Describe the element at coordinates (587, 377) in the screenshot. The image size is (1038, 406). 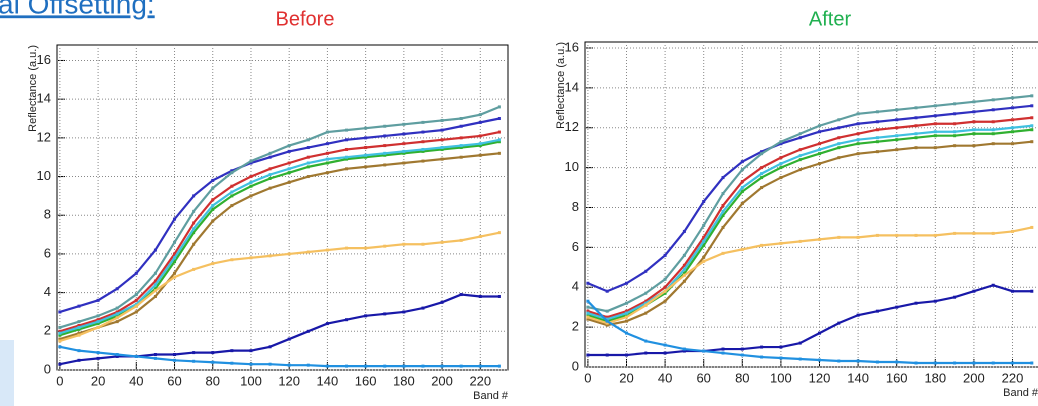
I see `x-tick-label: 0` at that location.